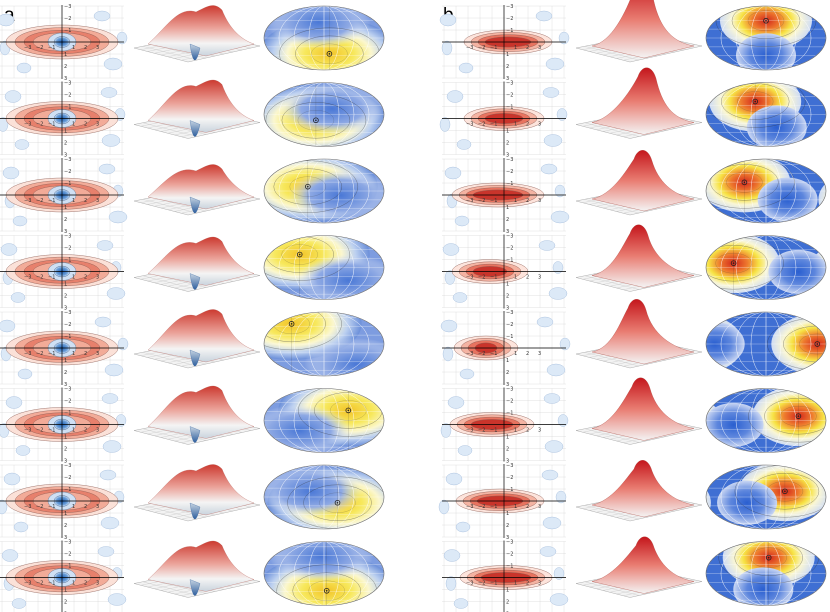 Image resolution: width=830 pixels, height=612 pixels. Describe the element at coordinates (798, 416) in the screenshot. I see `sphere-marker-dot` at that location.